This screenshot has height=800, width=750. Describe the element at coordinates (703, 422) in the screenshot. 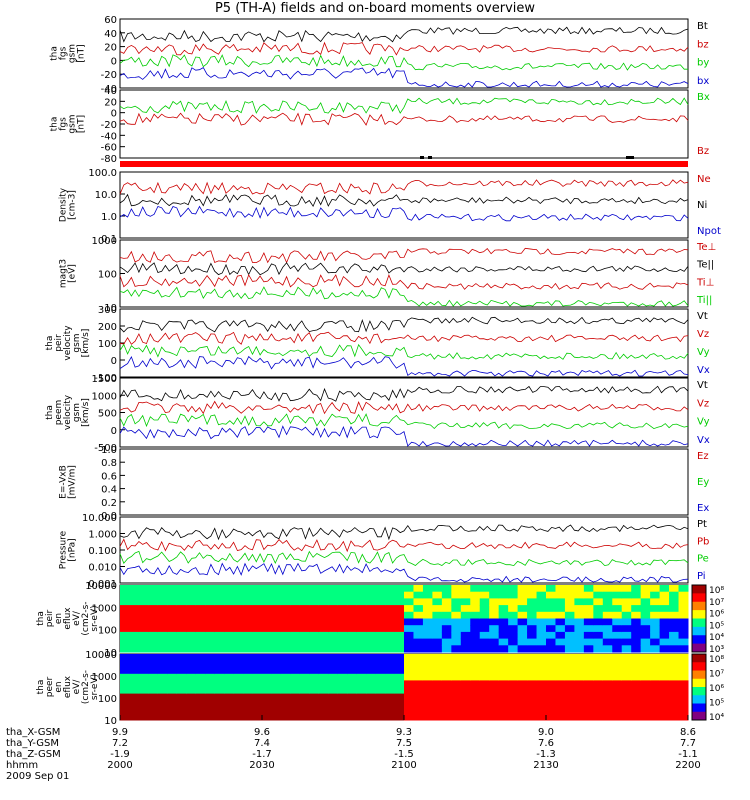

I see `legend-entry: Vy` at that location.